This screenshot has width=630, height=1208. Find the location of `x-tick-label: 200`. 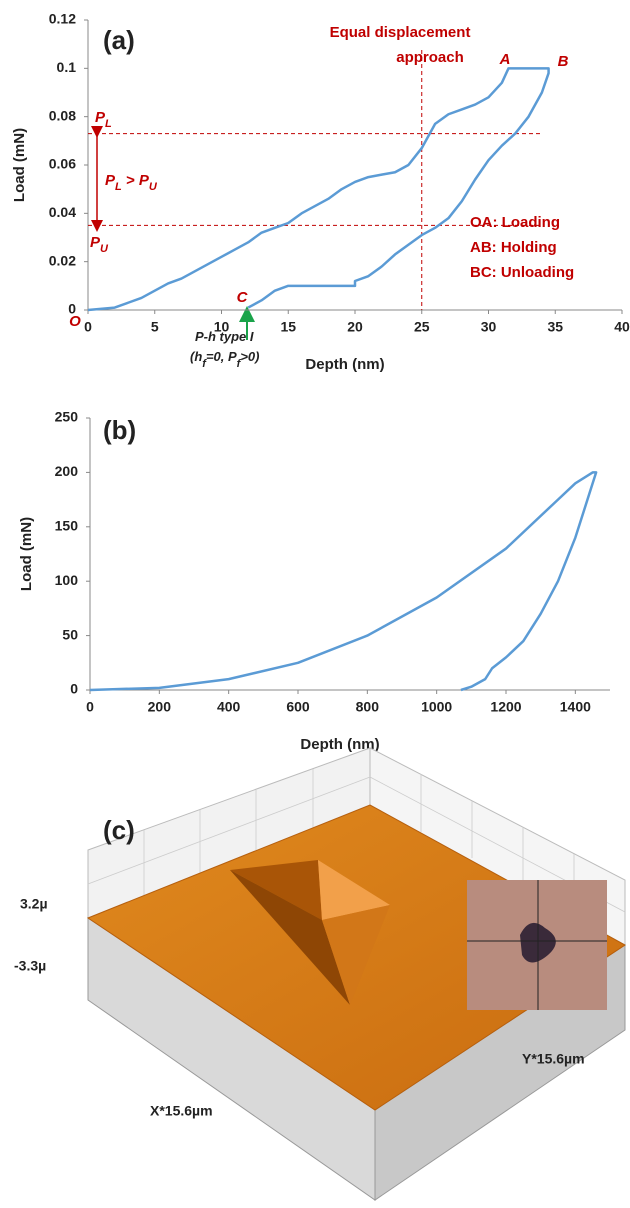

x-tick-label: 200 is located at coordinates (160, 707).